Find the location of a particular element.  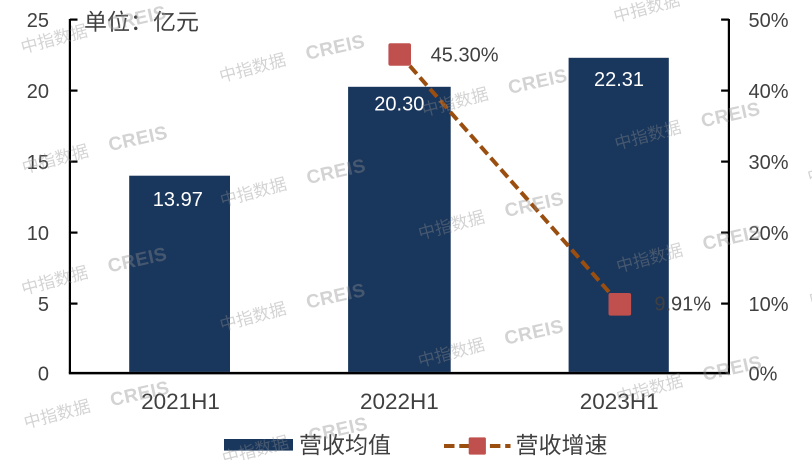

svg-text: 50% is located at coordinates (769, 21).